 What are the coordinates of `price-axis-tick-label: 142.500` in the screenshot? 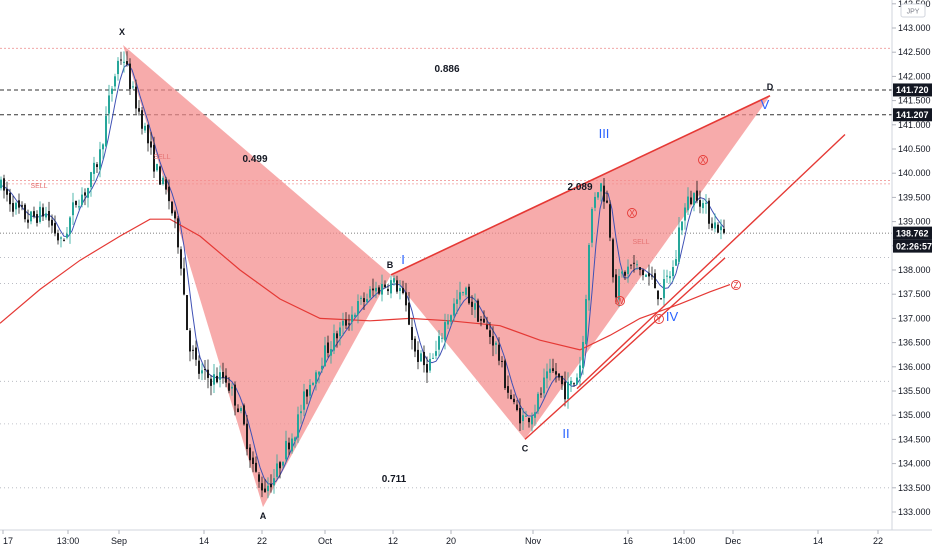 It's located at (914, 52).